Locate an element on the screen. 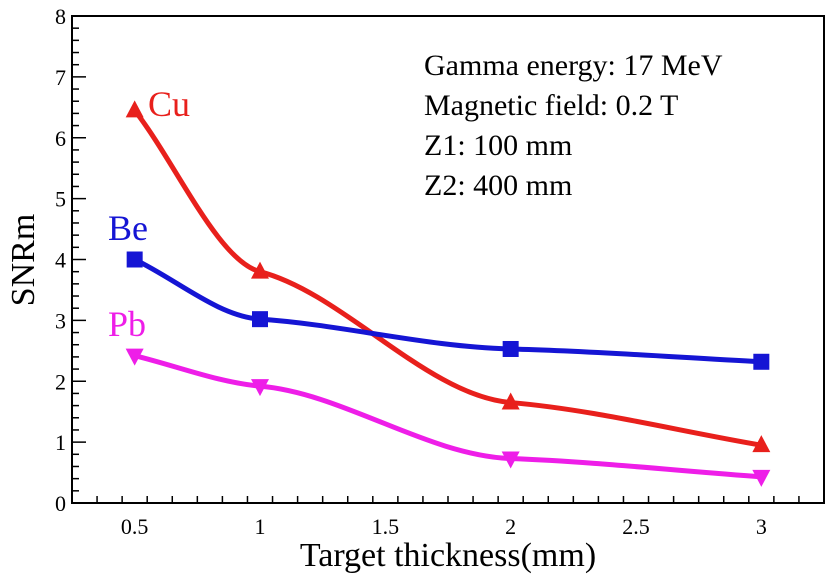  annotation-z1: Z1: 100 mm is located at coordinates (498, 145).